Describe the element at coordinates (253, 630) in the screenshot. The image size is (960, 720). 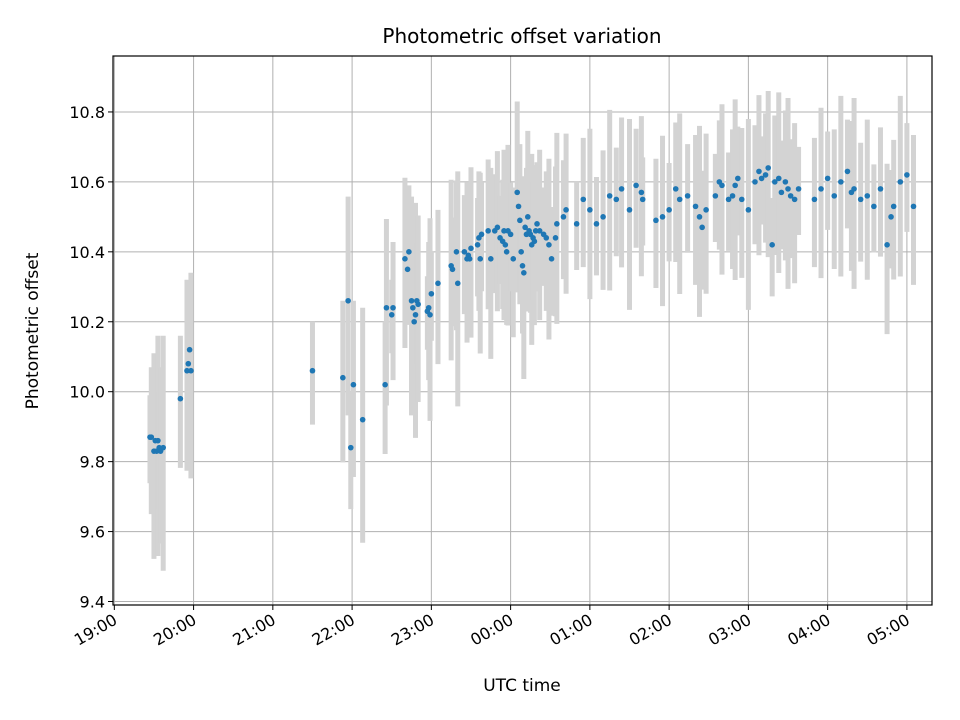
I see `x-tick-label: 21:00` at that location.